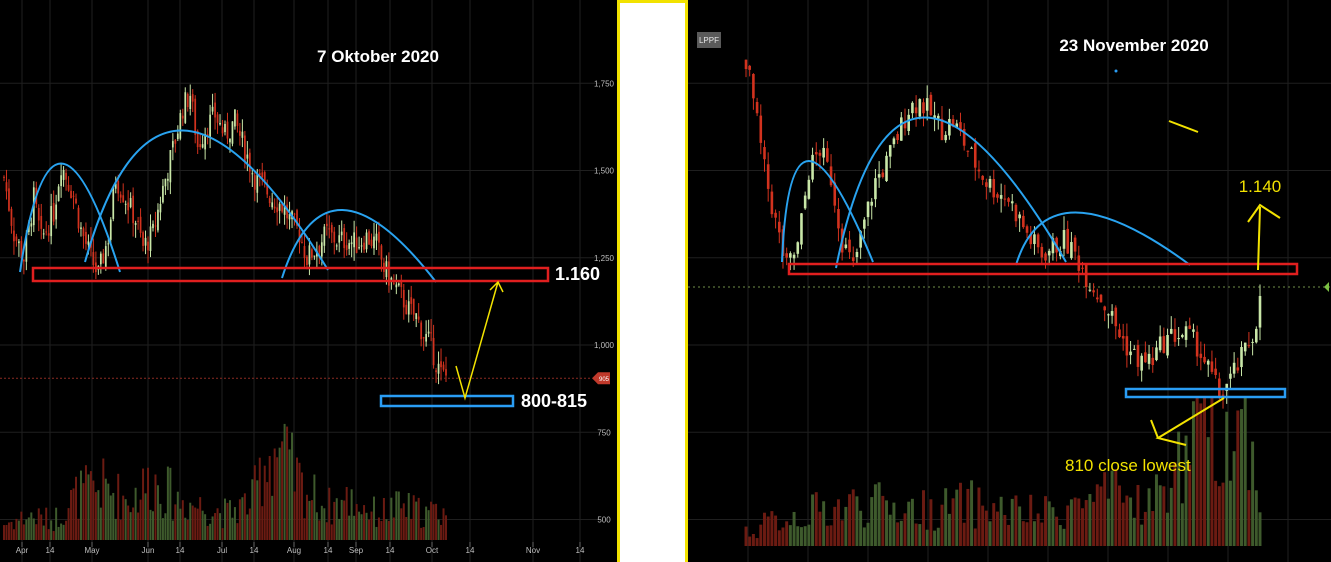 This screenshot has height=562, width=1331. Describe the element at coordinates (577, 274) in the screenshot. I see `resistance-label: 1.160` at that location.